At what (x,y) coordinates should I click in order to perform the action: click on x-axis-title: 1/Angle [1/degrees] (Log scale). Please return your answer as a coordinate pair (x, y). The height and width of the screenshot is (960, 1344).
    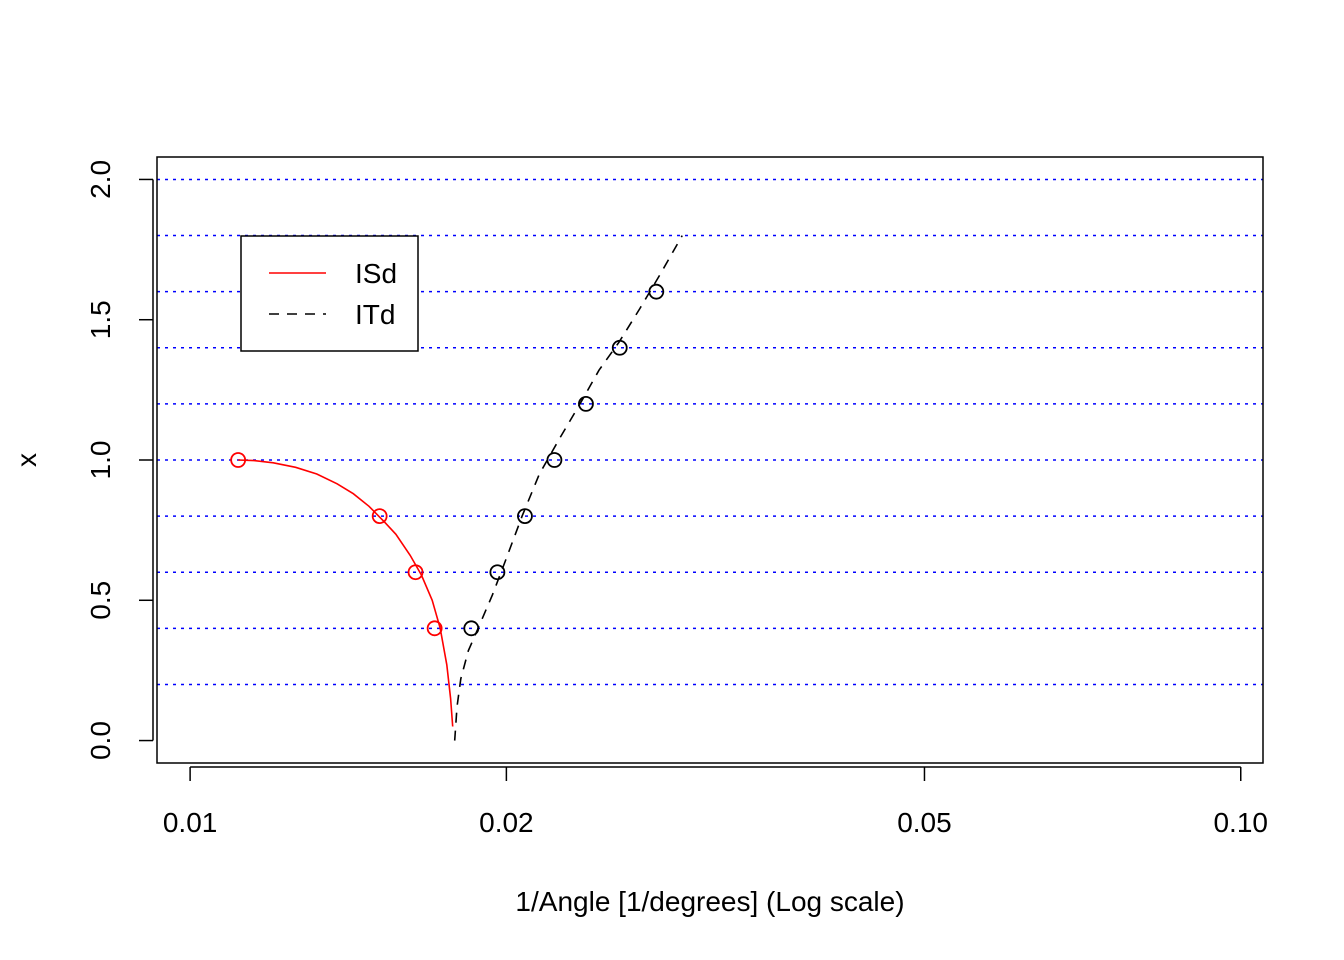
    Looking at the image, I should click on (709, 901).